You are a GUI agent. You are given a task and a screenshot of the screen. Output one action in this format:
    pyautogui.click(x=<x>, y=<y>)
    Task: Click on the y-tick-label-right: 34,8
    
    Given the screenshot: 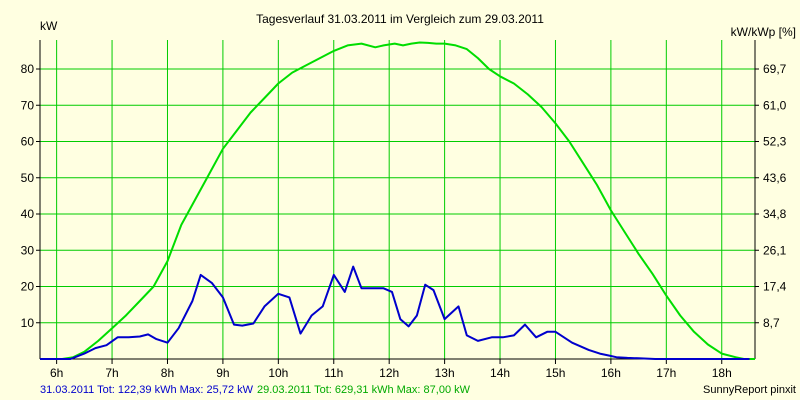 What is the action you would take?
    pyautogui.click(x=775, y=214)
    